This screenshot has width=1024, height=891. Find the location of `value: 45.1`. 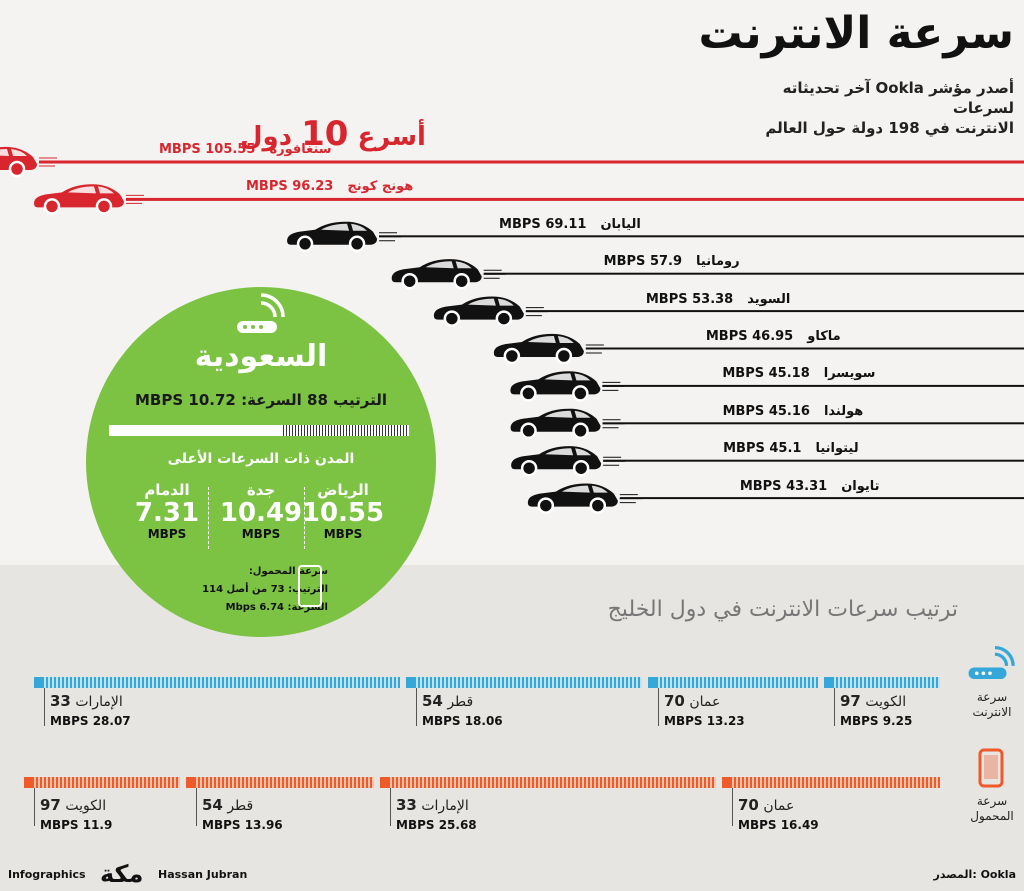

value: 45.1 is located at coordinates (785, 449).